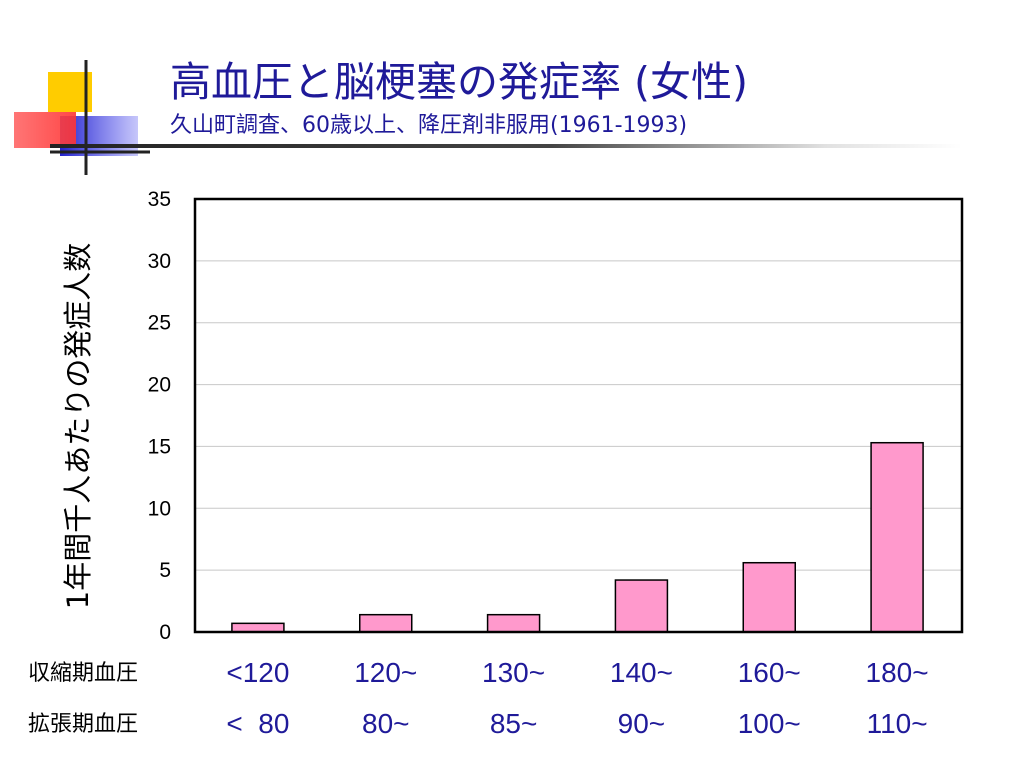 This screenshot has width=1024, height=768. What do you see at coordinates (165, 570) in the screenshot?
I see `y-tick-label: 5` at bounding box center [165, 570].